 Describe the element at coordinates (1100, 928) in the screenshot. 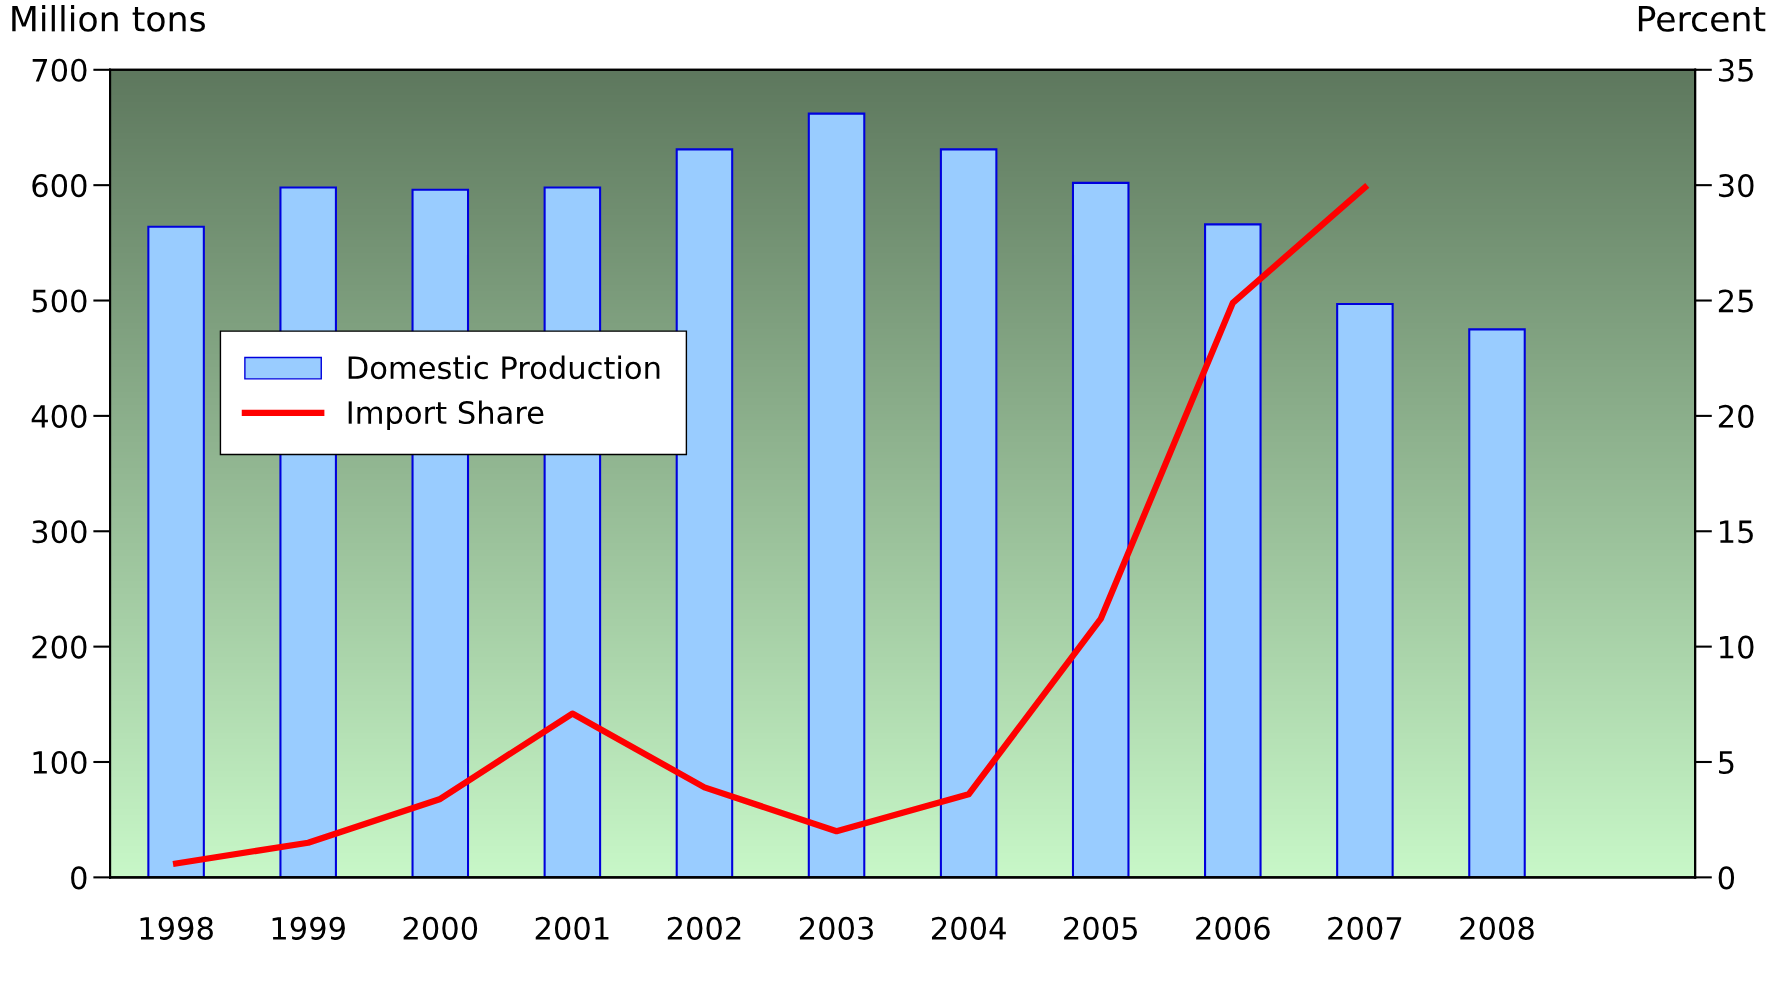

I see `x-tick-label: 2005` at that location.